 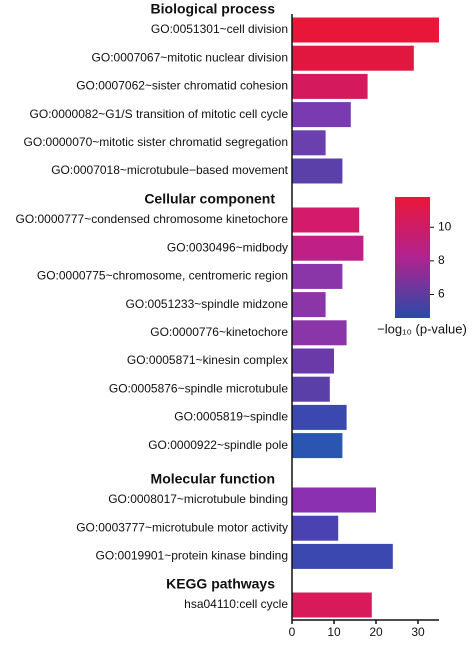 What do you see at coordinates (422, 328) in the screenshot?
I see `colorbar-label: −log₁₀ (p-value)` at bounding box center [422, 328].